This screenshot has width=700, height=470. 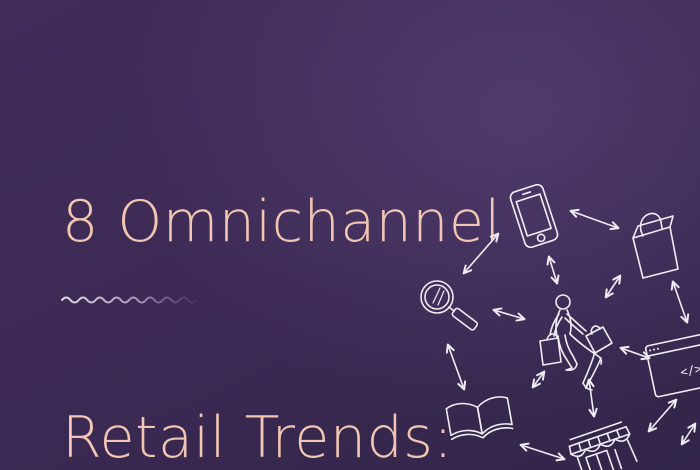 I want to click on squiggle-underline, so click(x=129, y=300).